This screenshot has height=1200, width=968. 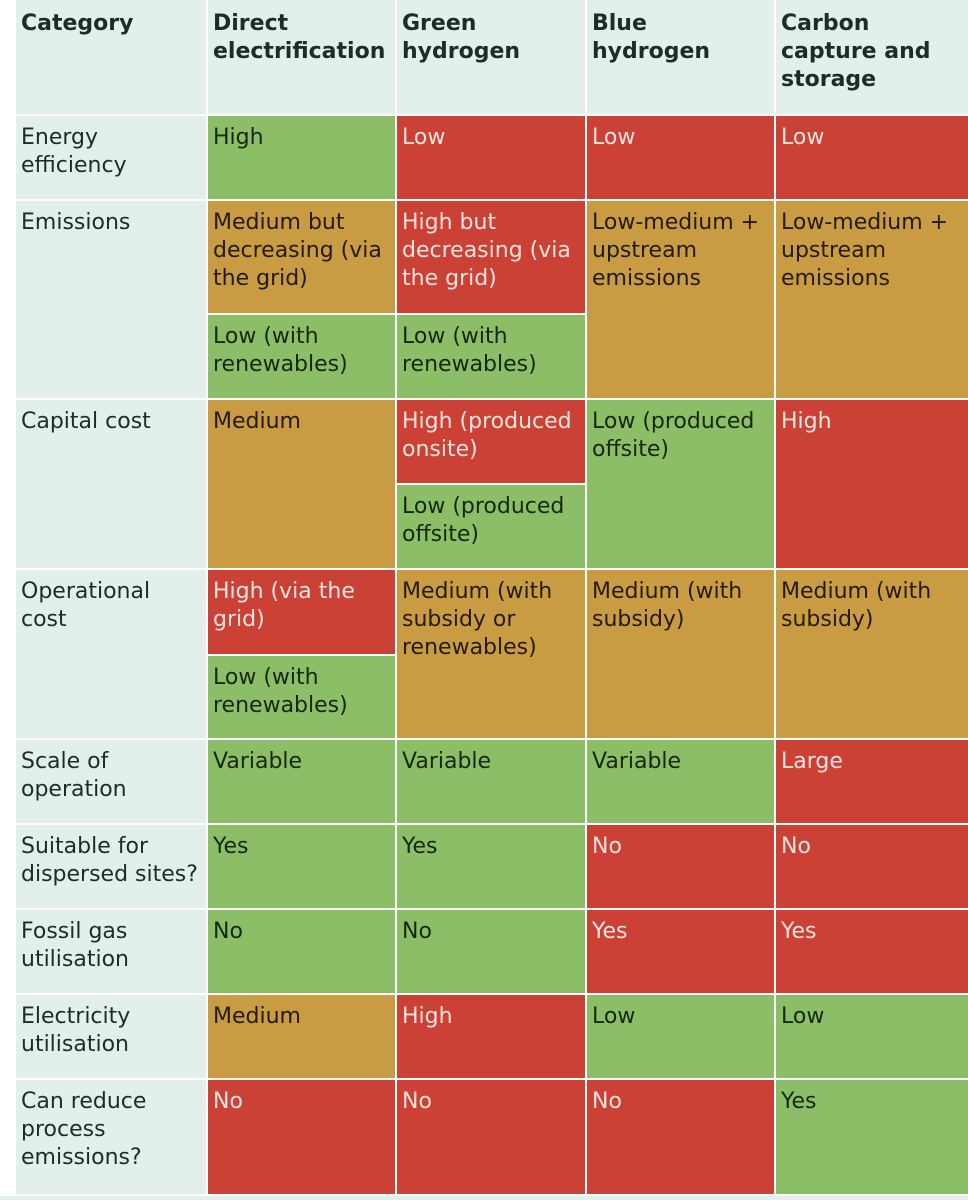 What do you see at coordinates (111, 654) in the screenshot?
I see `row-category: Operational cost` at bounding box center [111, 654].